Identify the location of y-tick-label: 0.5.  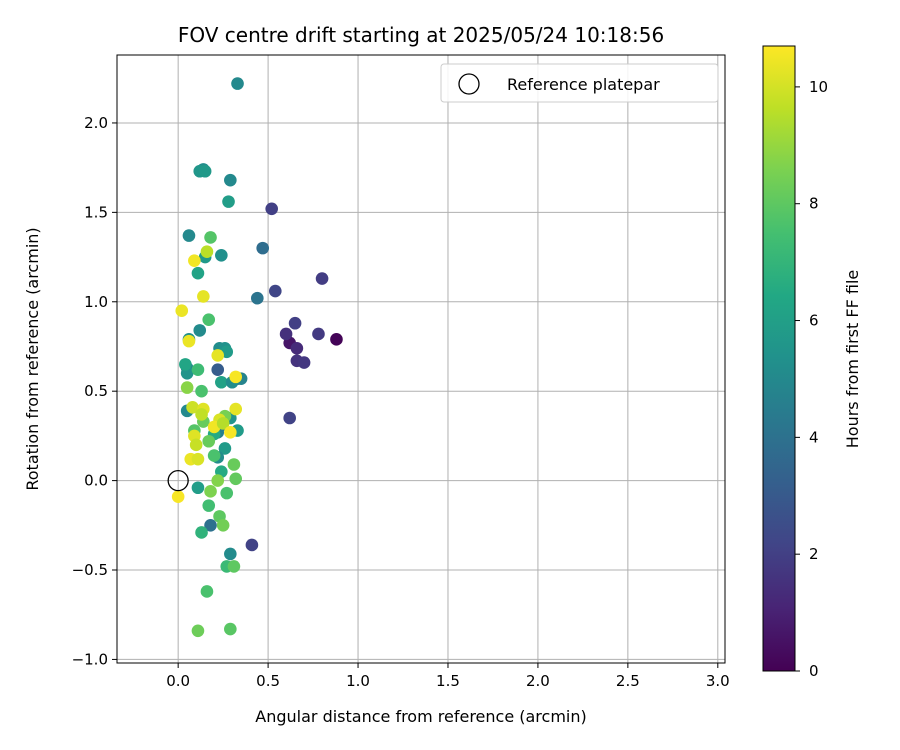
(96, 391).